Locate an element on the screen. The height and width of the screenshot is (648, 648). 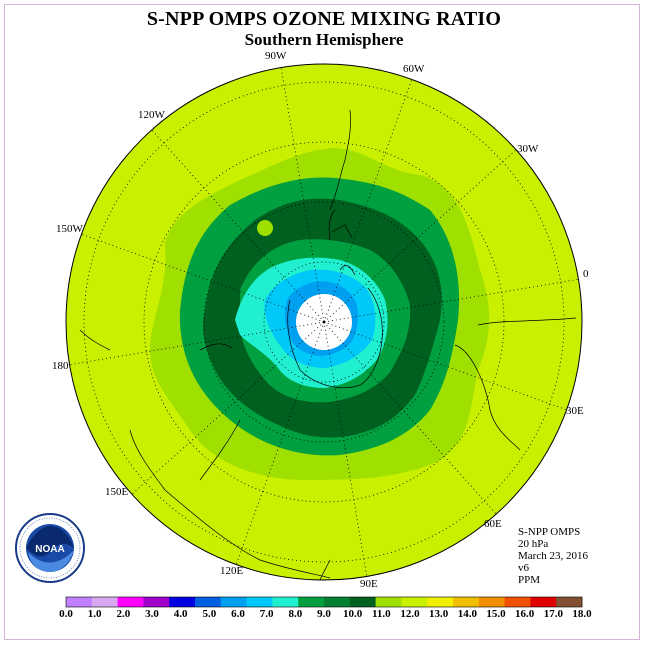
ozone-patch is located at coordinates (265, 228).